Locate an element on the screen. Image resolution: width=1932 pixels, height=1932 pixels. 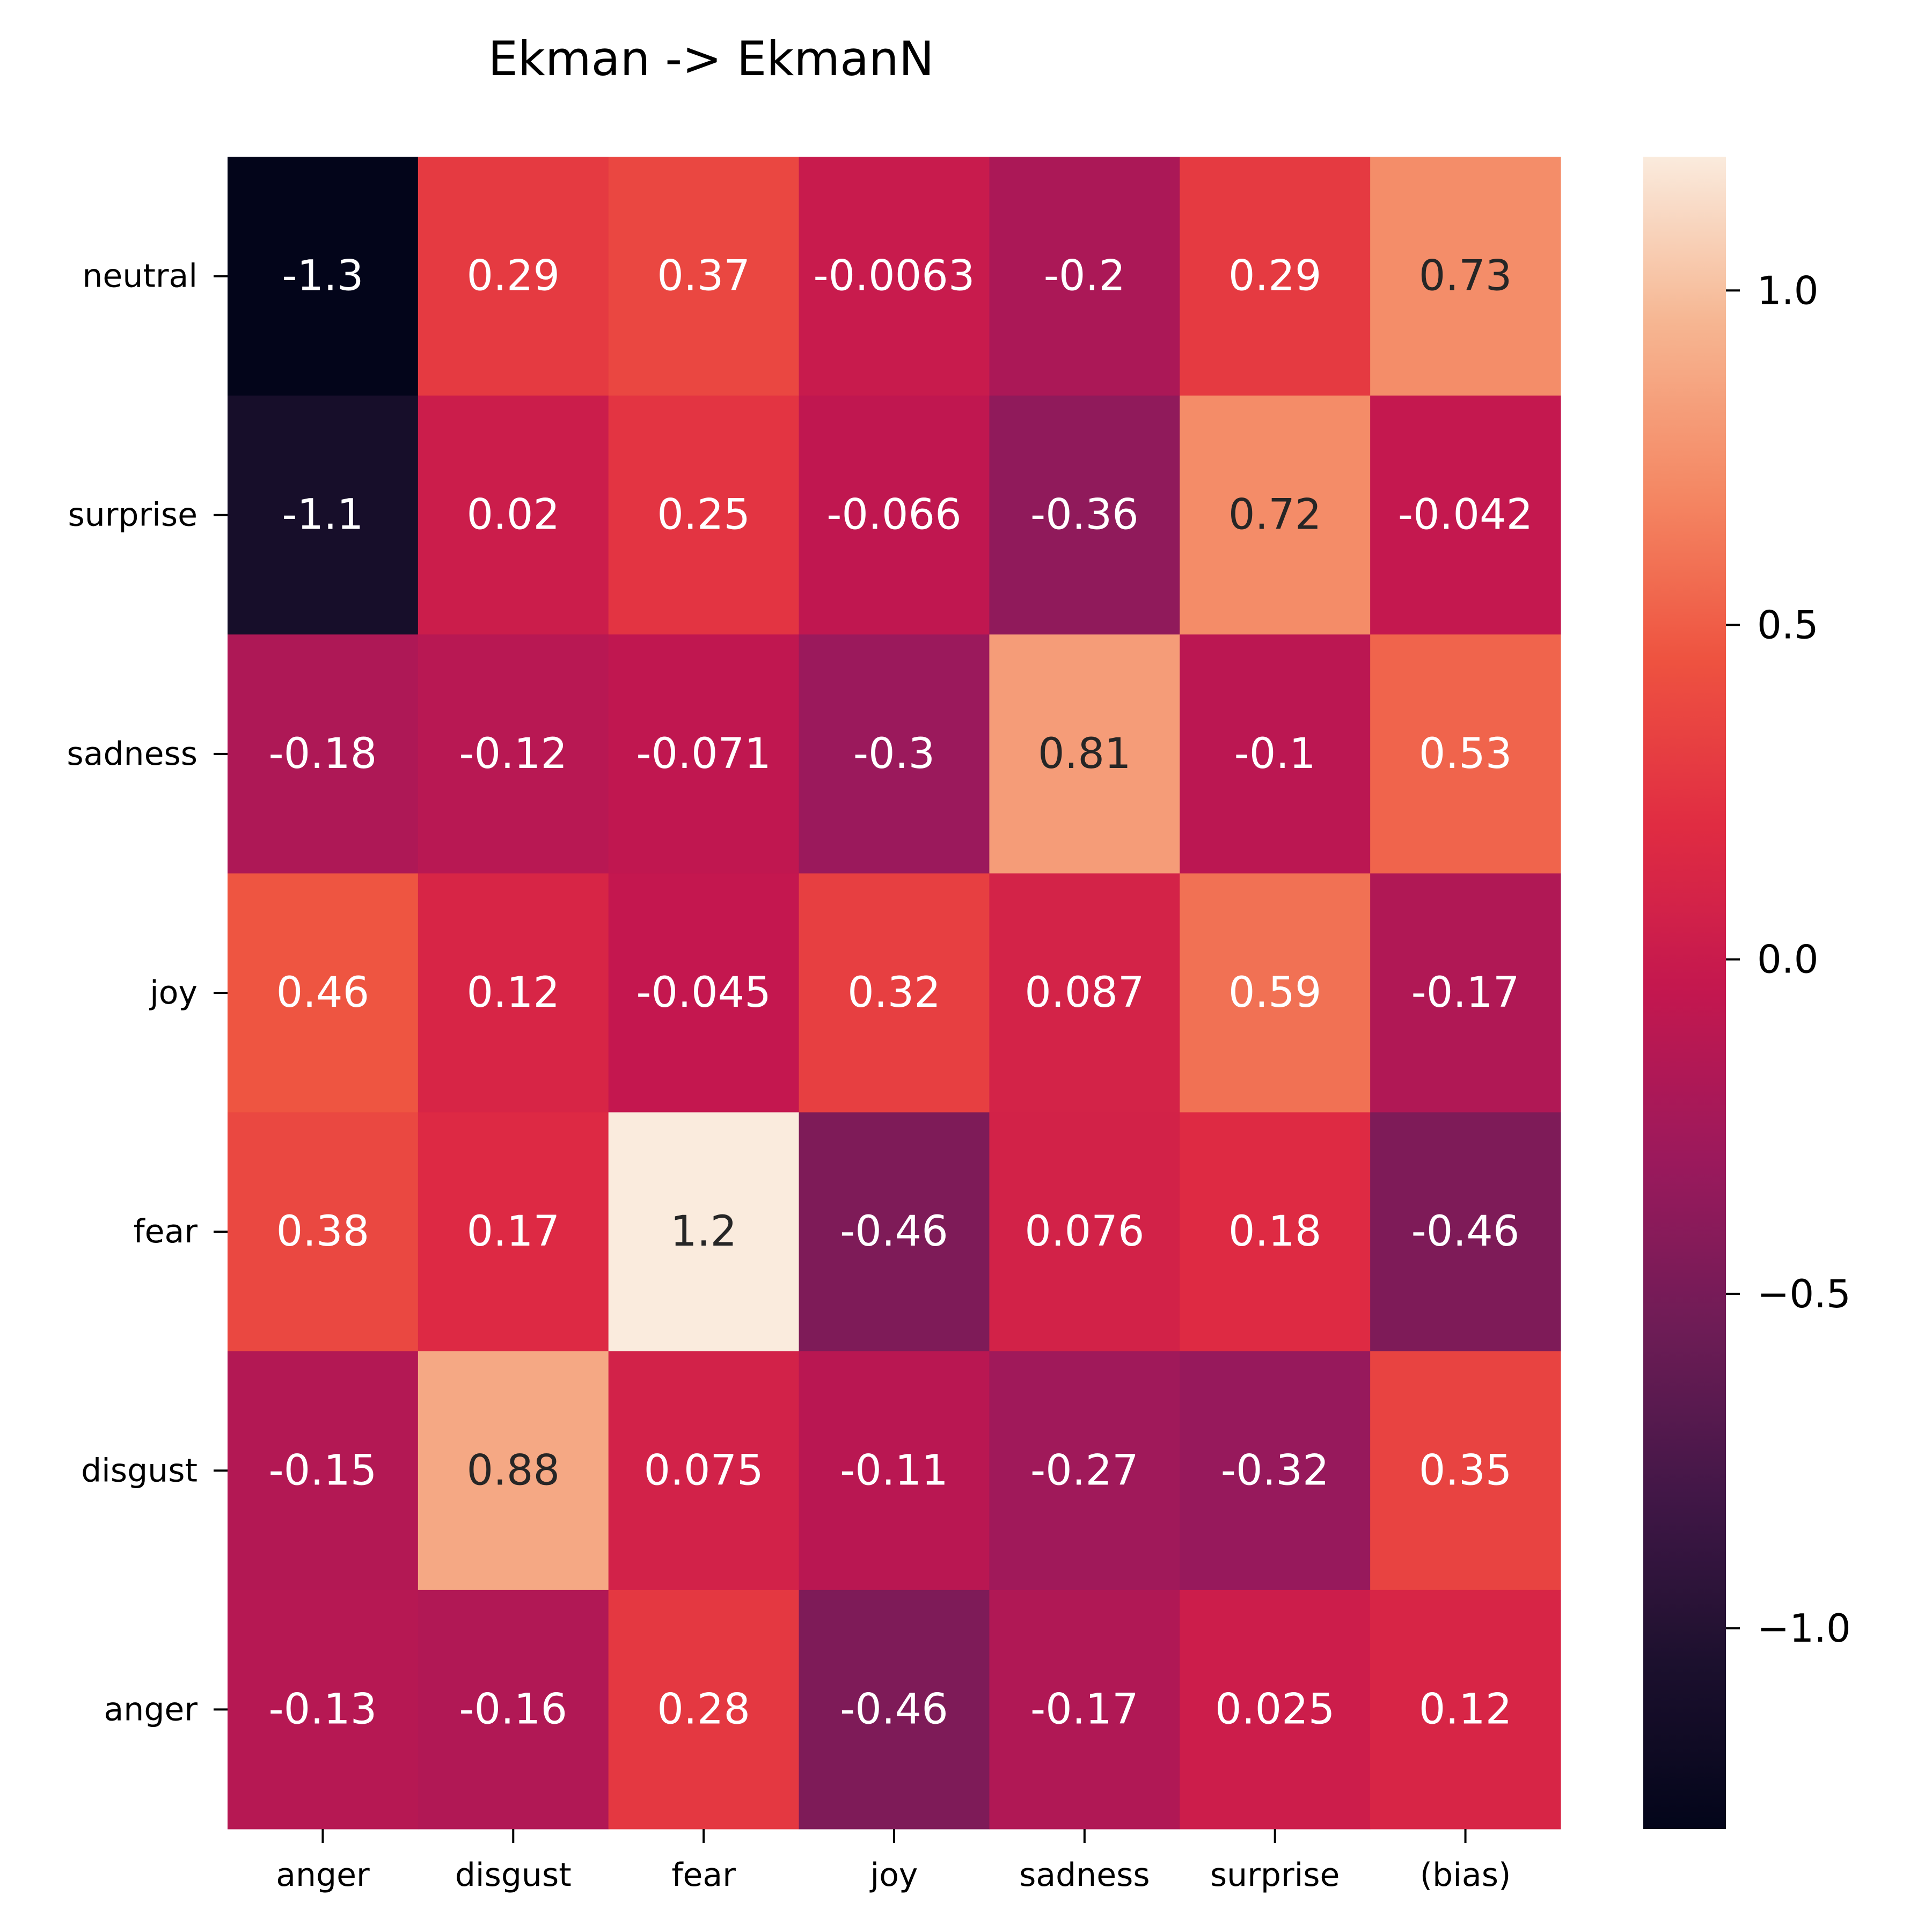
cell-value-label: 0.17 is located at coordinates (513, 1232).